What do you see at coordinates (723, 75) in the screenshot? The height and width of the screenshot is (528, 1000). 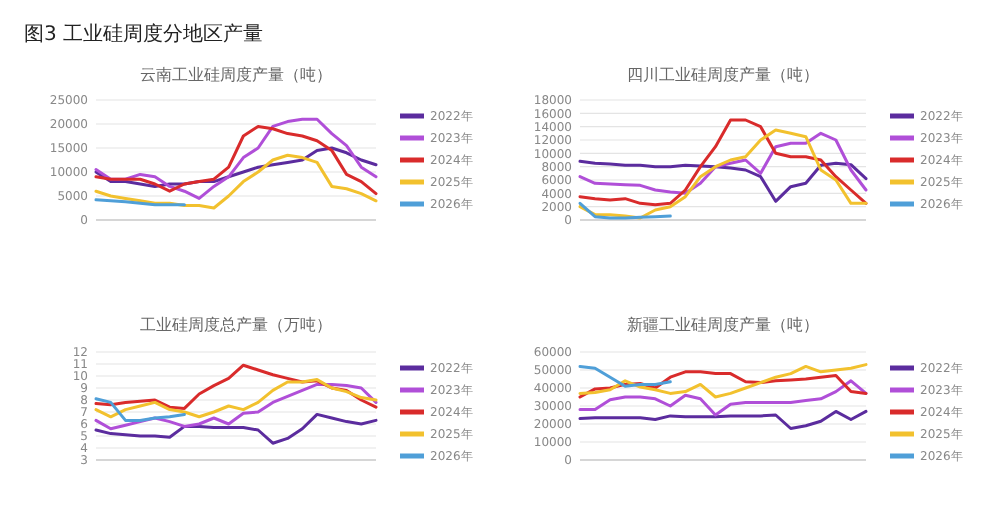 I see `chart-title: 四川工业硅周度产量（吨）` at bounding box center [723, 75].